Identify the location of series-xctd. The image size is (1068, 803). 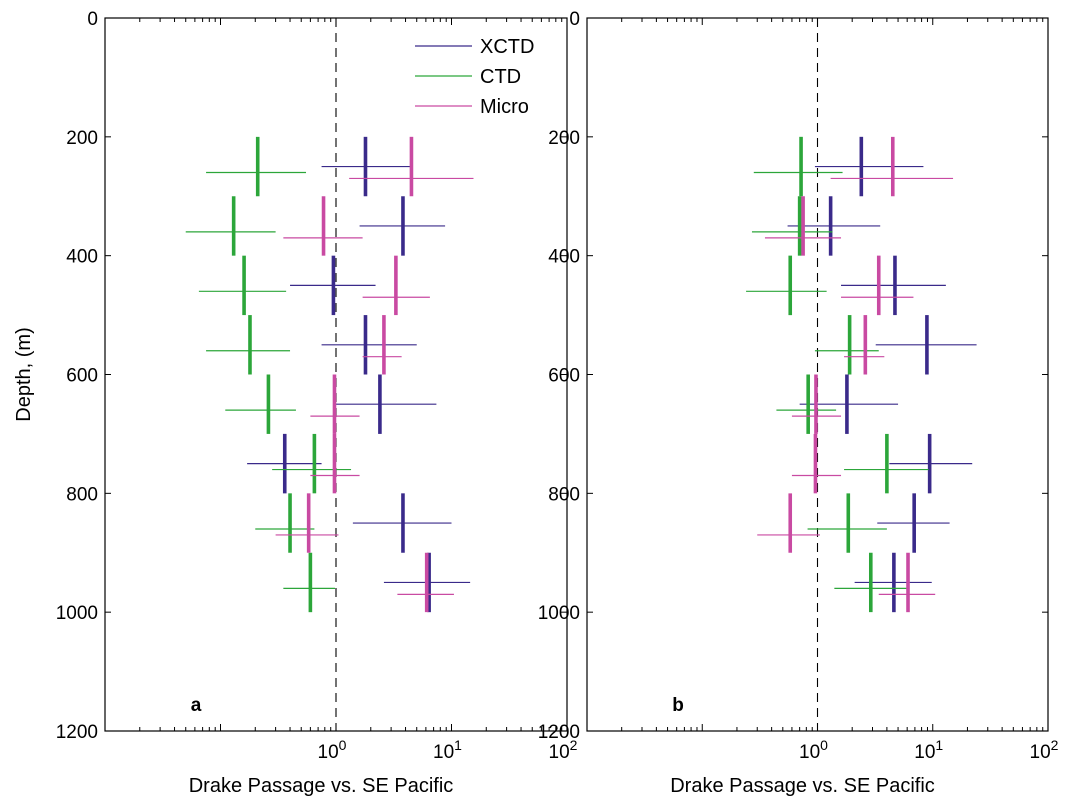
(359, 374).